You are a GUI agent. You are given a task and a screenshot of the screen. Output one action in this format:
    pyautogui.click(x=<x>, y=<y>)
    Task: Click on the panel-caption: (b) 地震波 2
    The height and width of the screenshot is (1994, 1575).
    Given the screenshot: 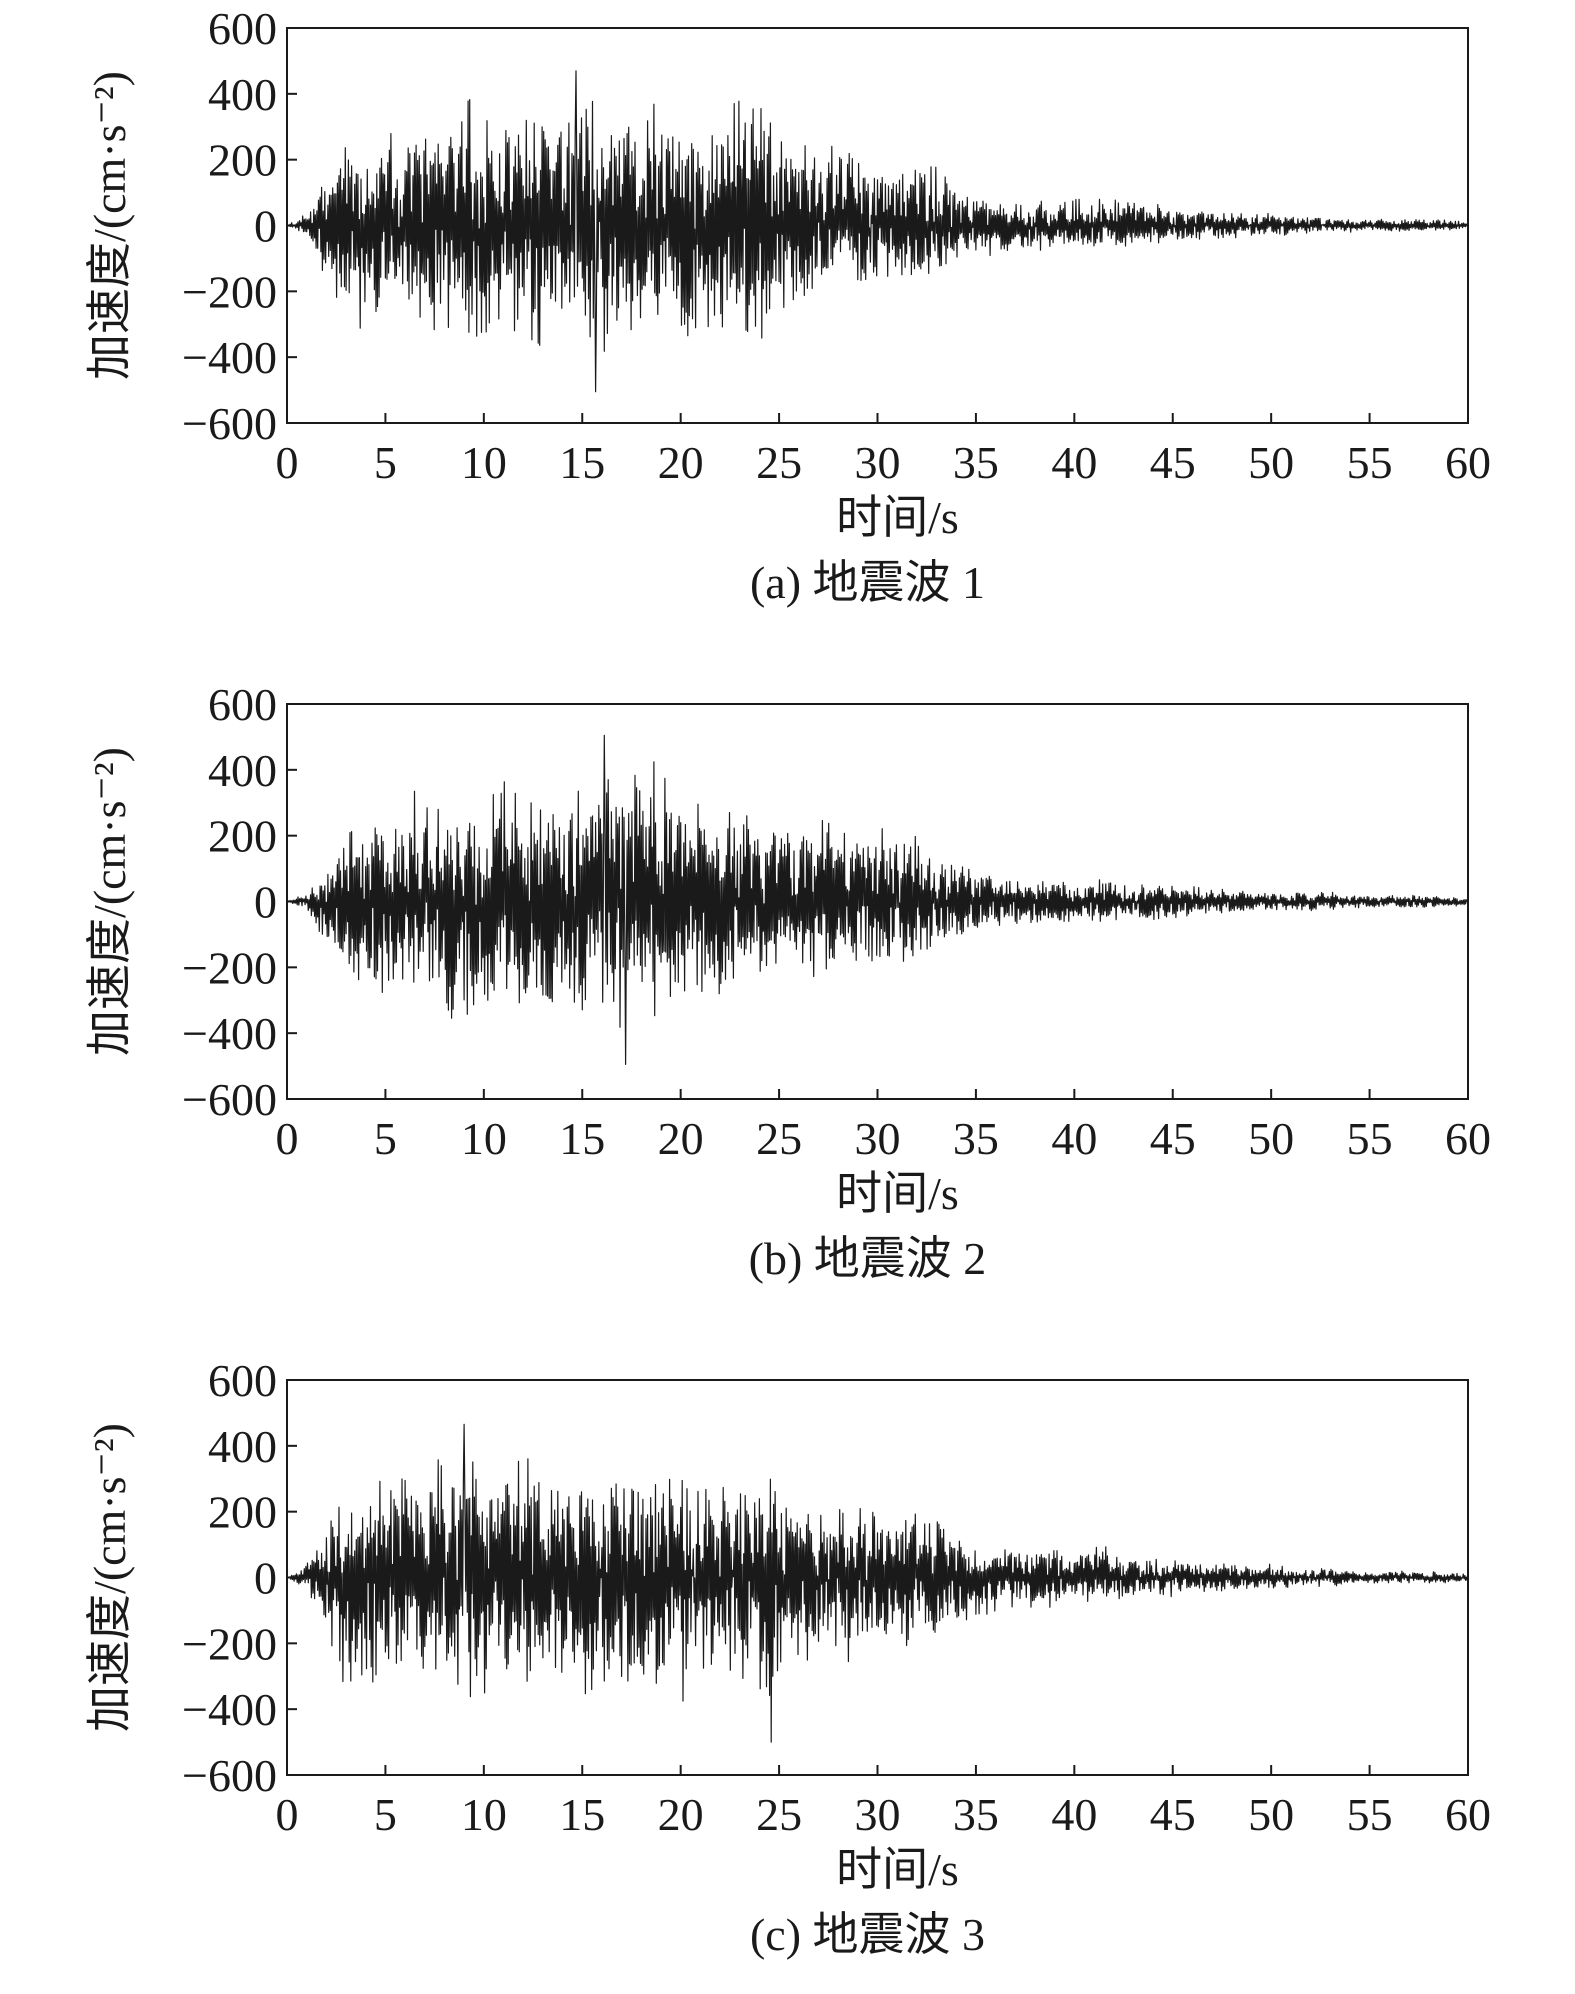 What is the action you would take?
    pyautogui.click(x=868, y=1258)
    